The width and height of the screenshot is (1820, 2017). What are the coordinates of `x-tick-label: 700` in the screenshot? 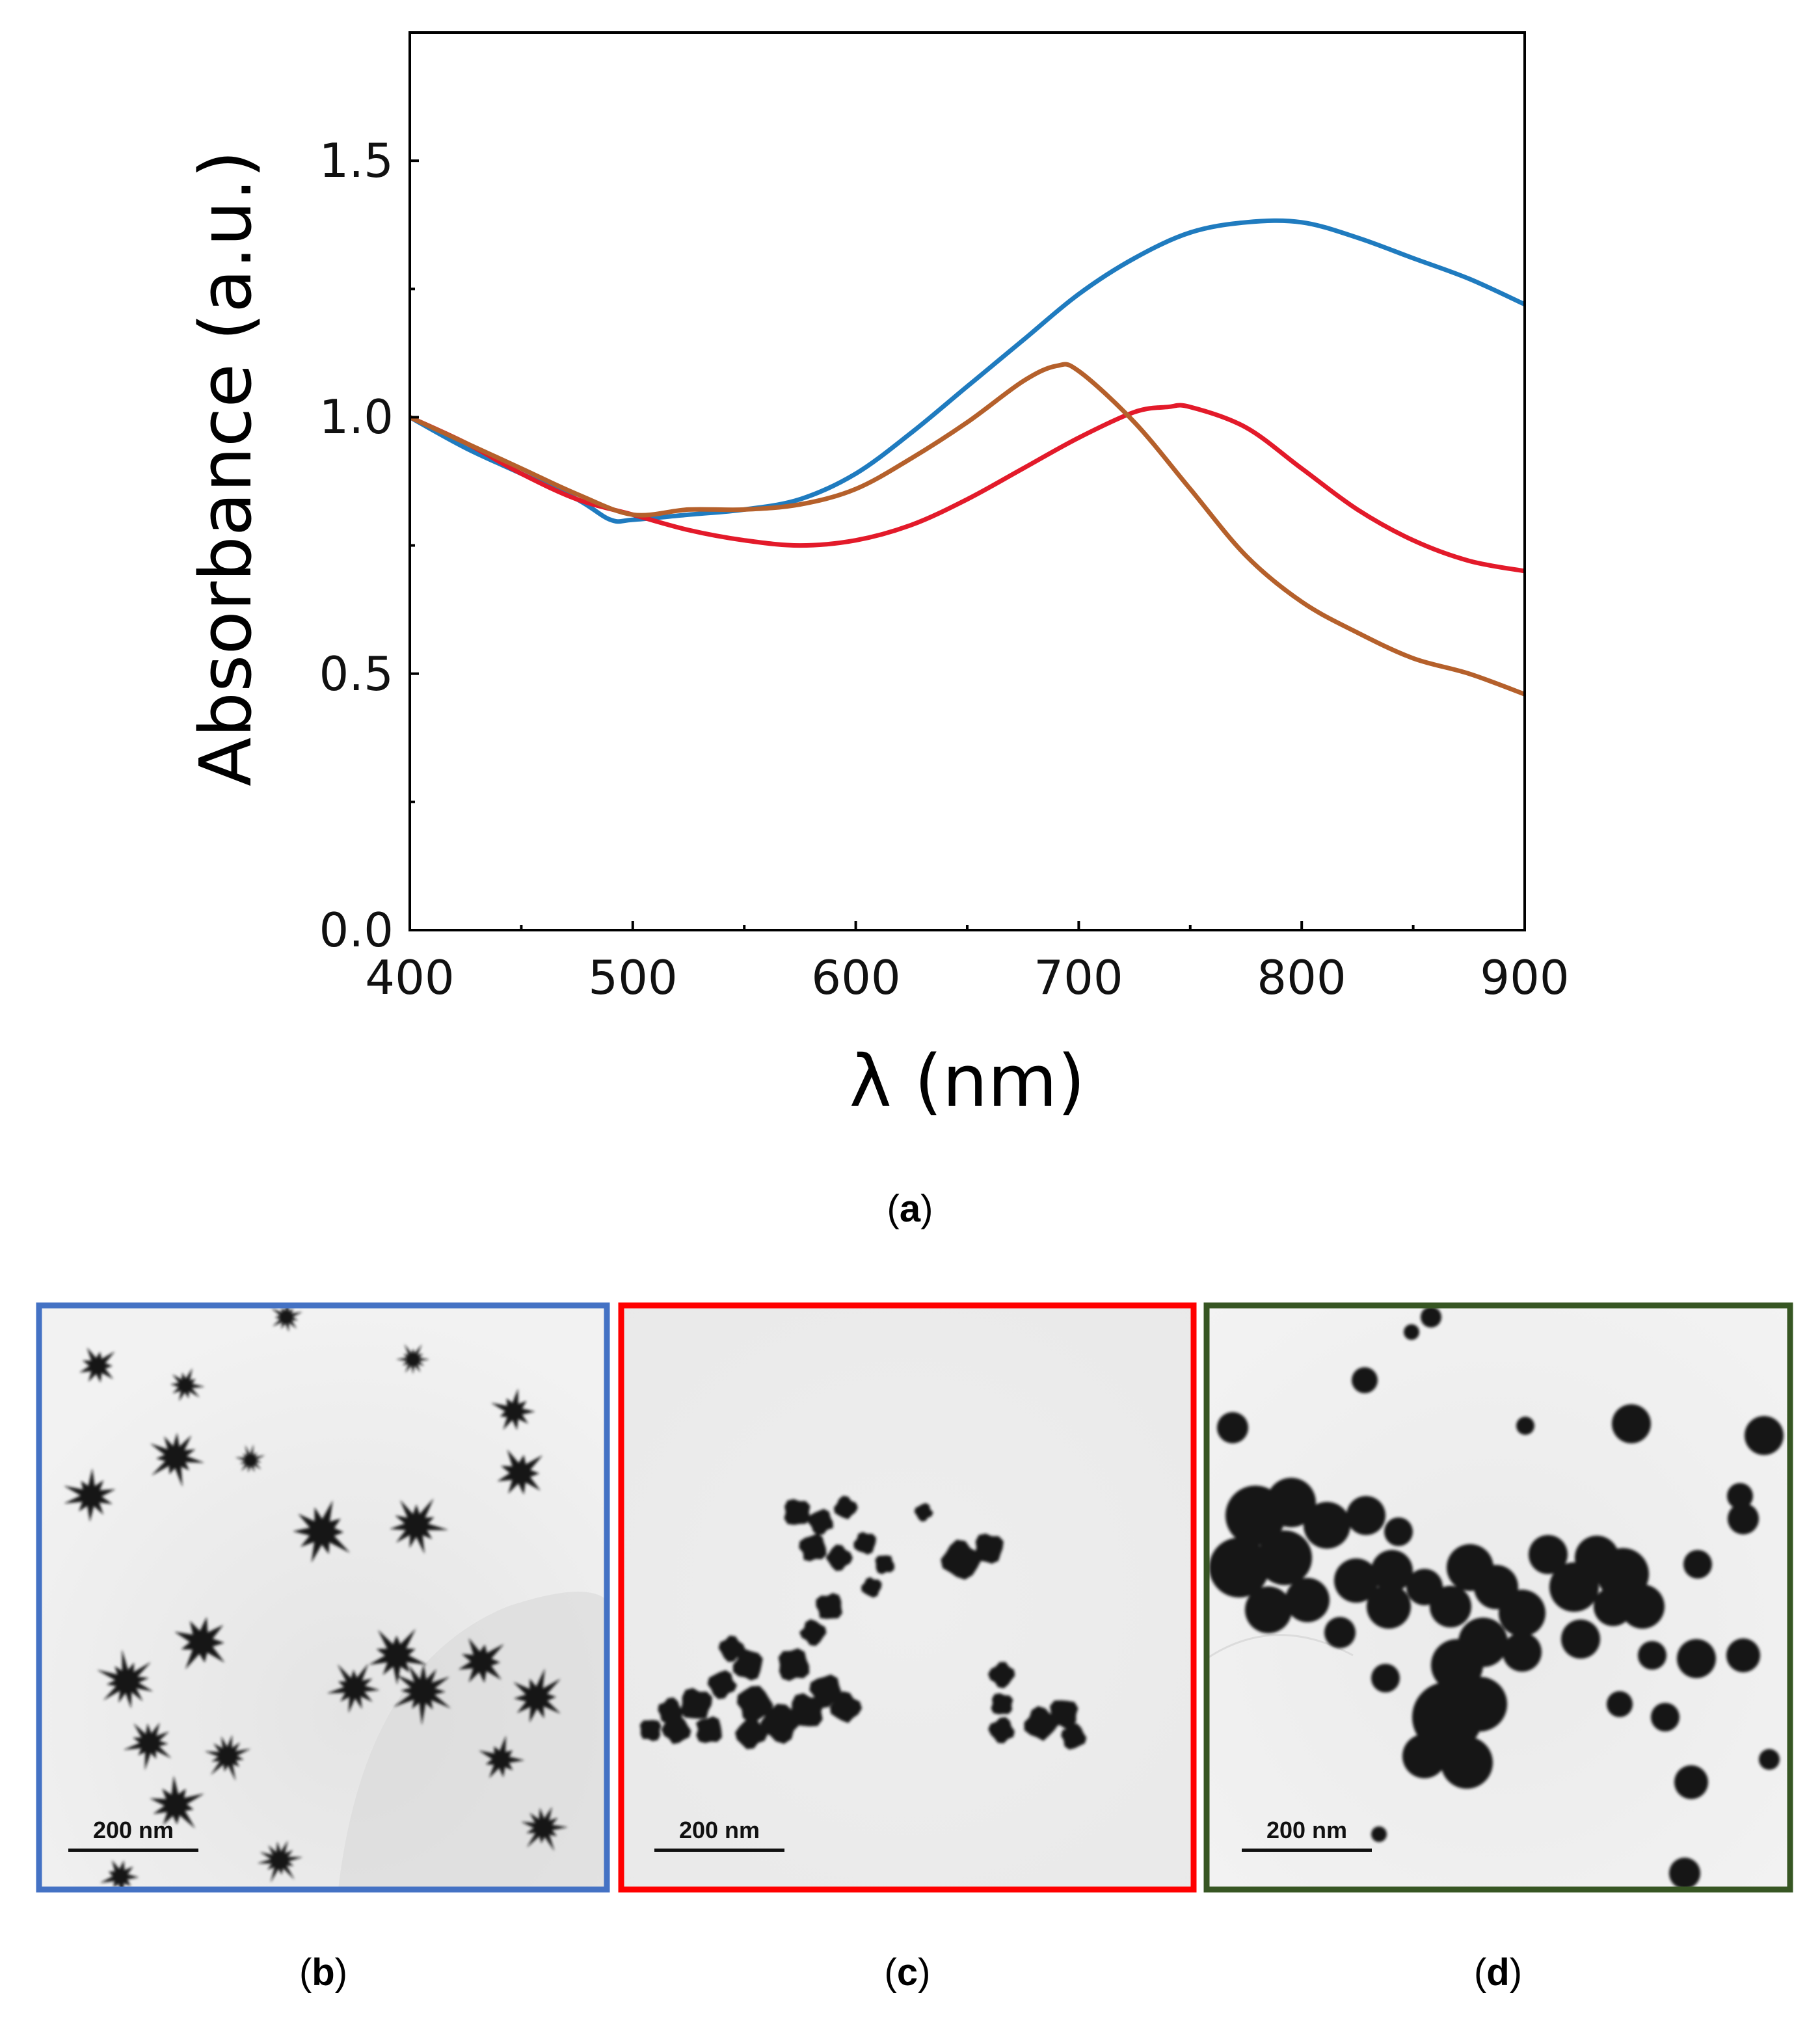 It's located at (1078, 978).